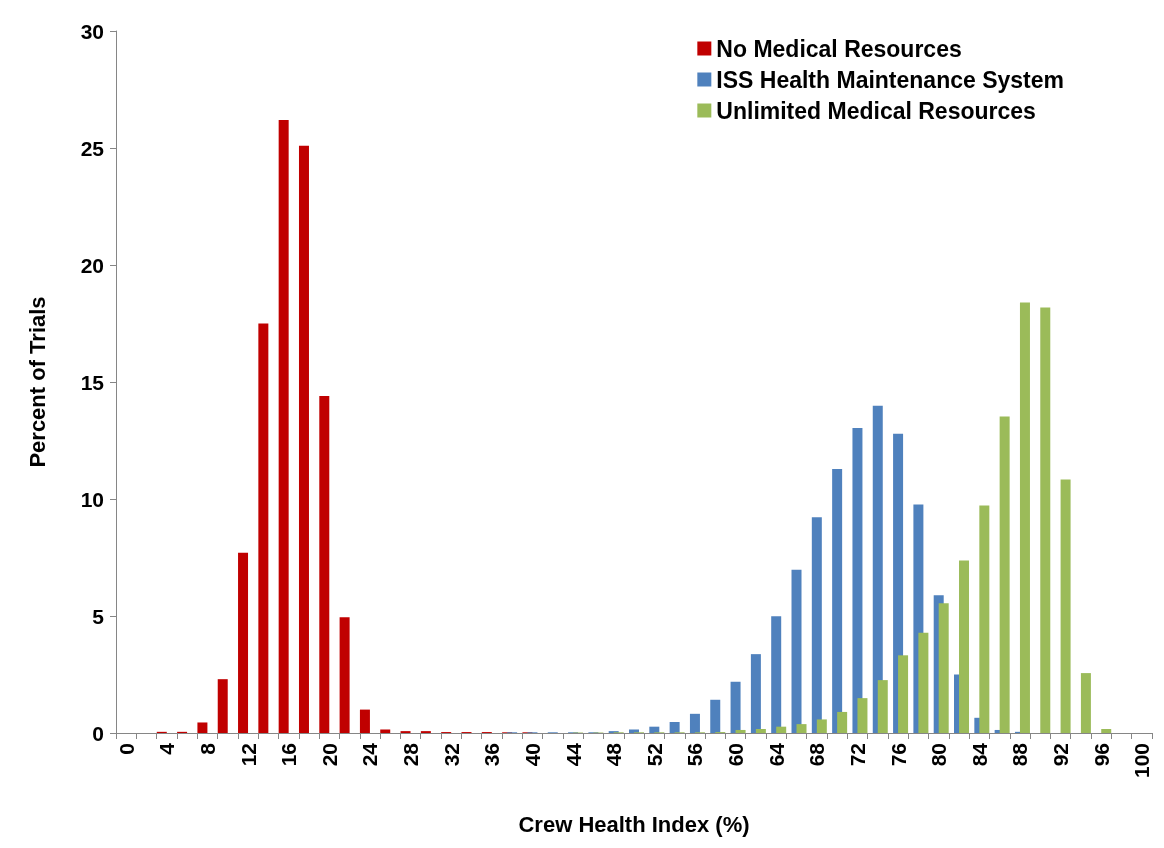 This screenshot has height=848, width=1164. What do you see at coordinates (492, 755) in the screenshot?
I see `x-tick-label: 36` at bounding box center [492, 755].